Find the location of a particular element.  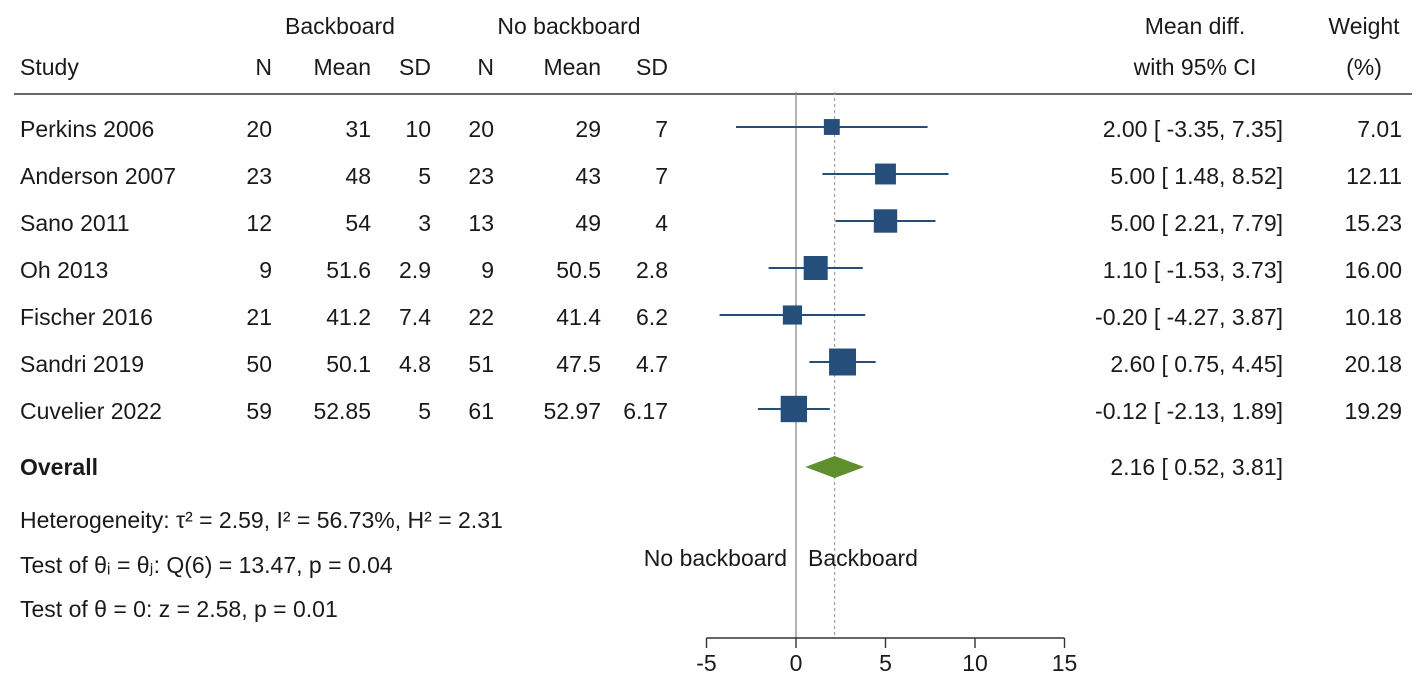

n2-cell: 51 is located at coordinates (481, 364).